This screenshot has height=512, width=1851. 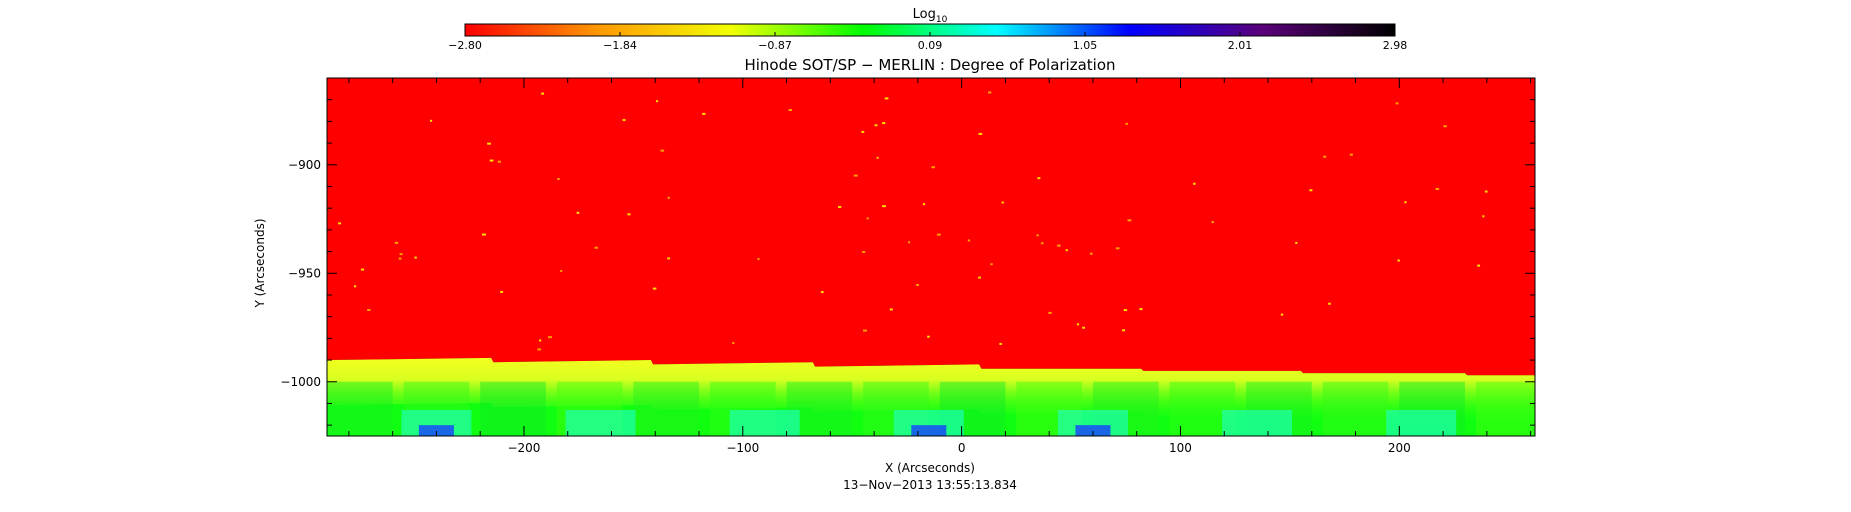 I want to click on colorbar-tick-label: 0.09, so click(x=930, y=45).